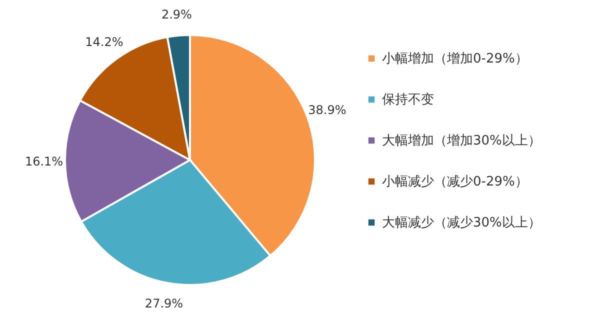  Describe the element at coordinates (327, 110) in the screenshot. I see `data-label: 38.9%` at that location.